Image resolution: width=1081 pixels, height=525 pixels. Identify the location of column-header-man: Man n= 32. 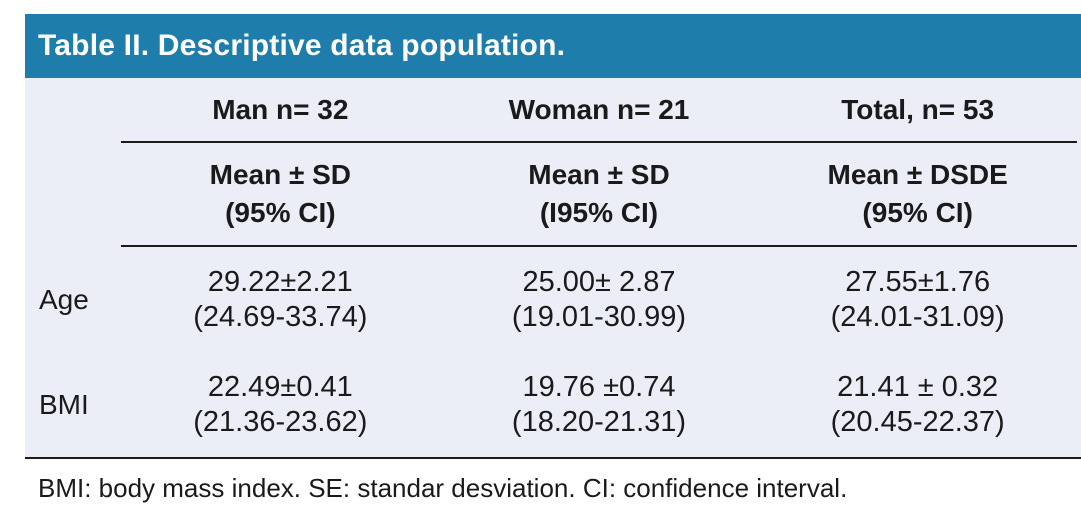
(280, 110).